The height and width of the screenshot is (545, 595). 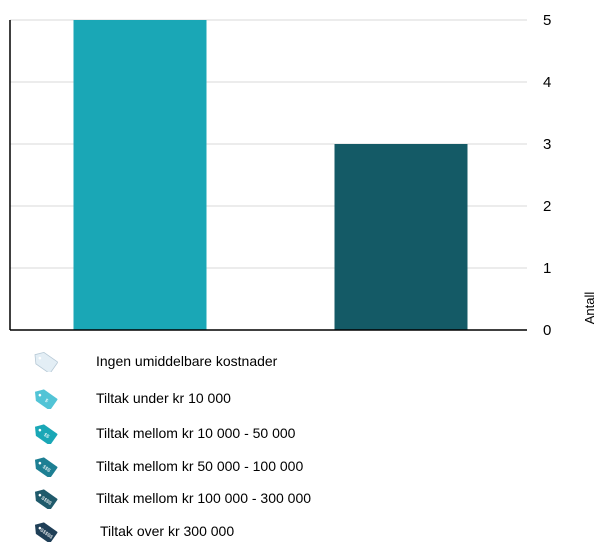 I want to click on y-tick-label: 1, so click(x=547, y=268).